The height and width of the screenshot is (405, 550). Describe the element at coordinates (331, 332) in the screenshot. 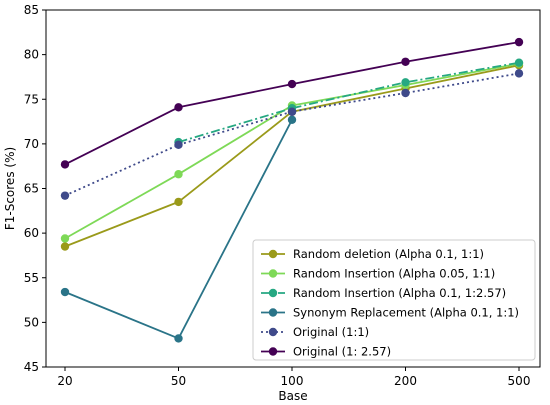

I see `legend-label: Original (1:1)` at that location.